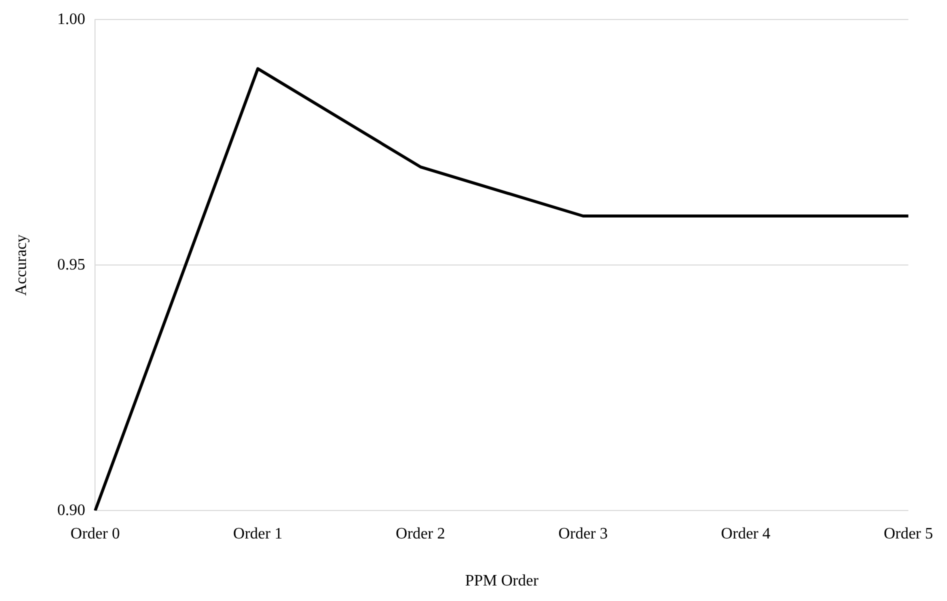  What do you see at coordinates (745, 533) in the screenshot?
I see `x-tick-label: Order 4` at bounding box center [745, 533].